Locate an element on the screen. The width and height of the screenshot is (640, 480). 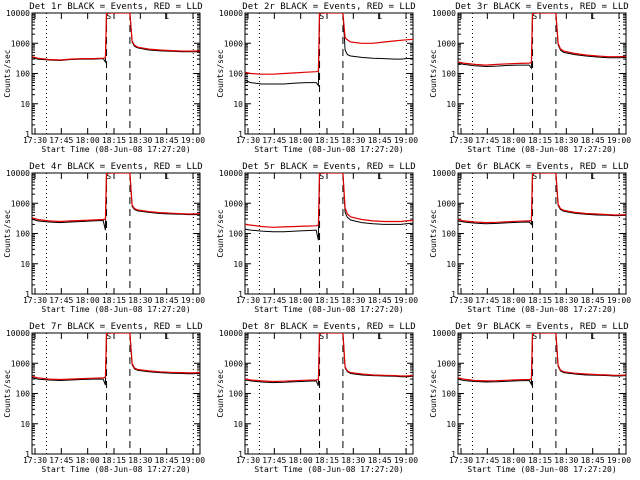
panel-title: Det 9r BLACK = Events, RED = LLD is located at coordinates (541, 327).